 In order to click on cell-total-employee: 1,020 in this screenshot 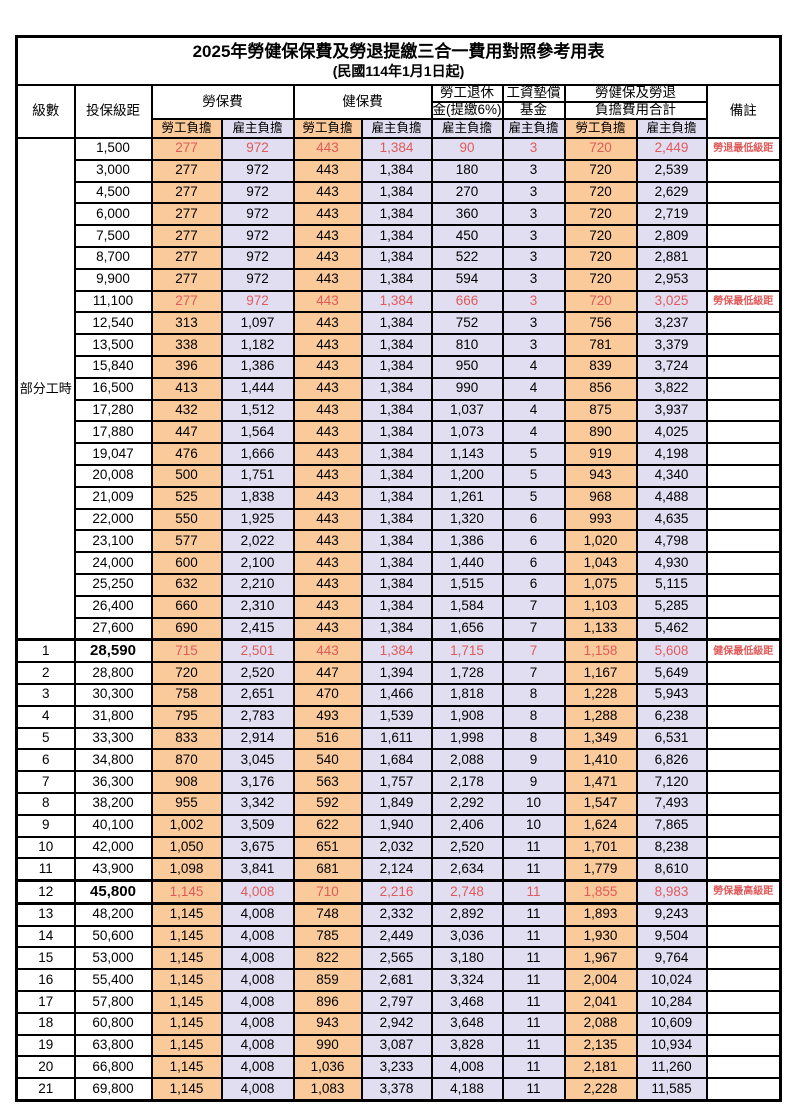, I will do `click(600, 541)`.